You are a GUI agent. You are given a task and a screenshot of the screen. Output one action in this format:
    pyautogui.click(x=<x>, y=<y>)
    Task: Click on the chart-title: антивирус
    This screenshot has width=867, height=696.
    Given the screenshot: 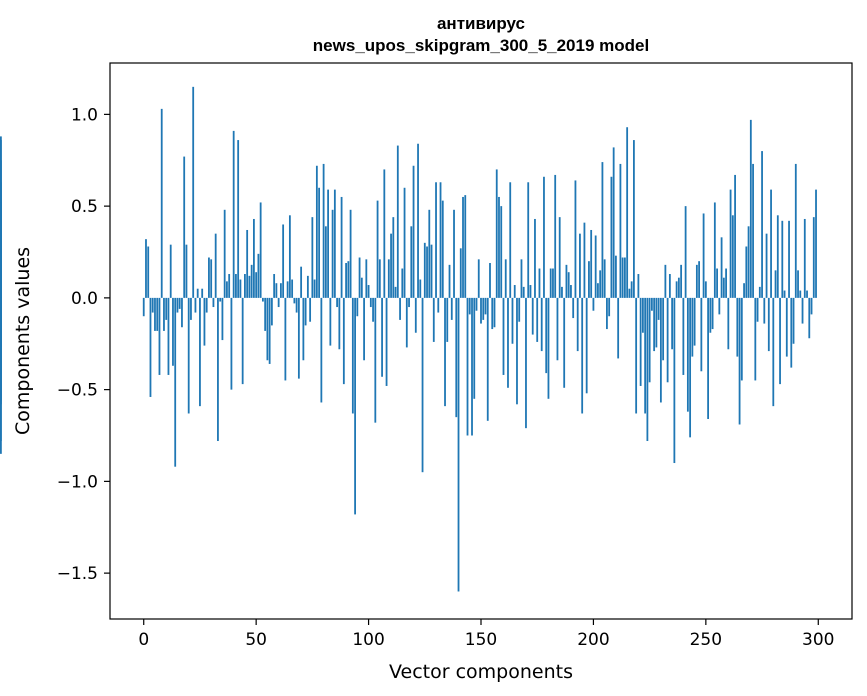 What is the action you would take?
    pyautogui.click(x=481, y=23)
    